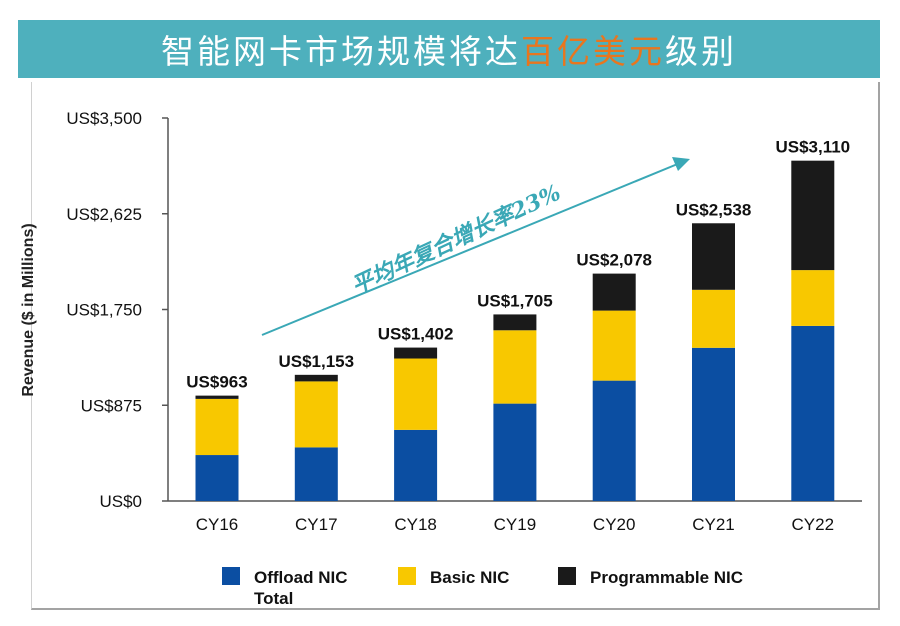 The height and width of the screenshot is (626, 900). Describe the element at coordinates (714, 209) in the screenshot. I see `total-value-label: US$2,538` at that location.